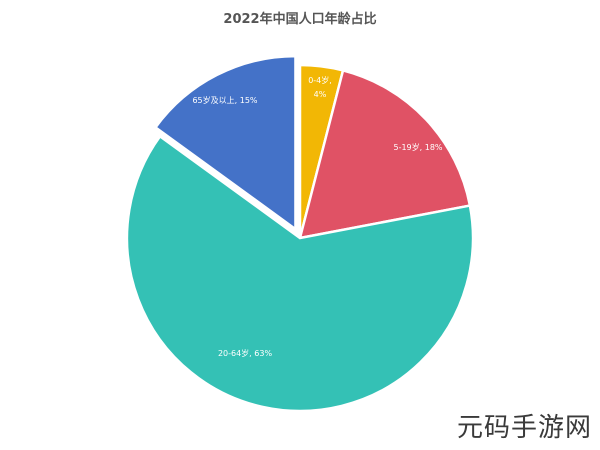  Describe the element at coordinates (300, 19) in the screenshot. I see `chart-title: 2022年中国人口年龄占比` at that location.